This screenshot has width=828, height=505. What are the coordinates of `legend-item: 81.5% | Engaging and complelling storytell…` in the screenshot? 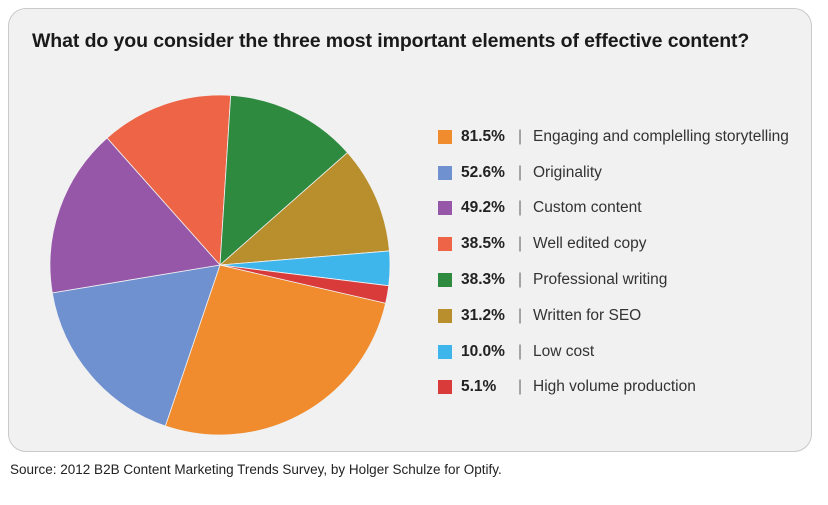 It's located at (623, 137).